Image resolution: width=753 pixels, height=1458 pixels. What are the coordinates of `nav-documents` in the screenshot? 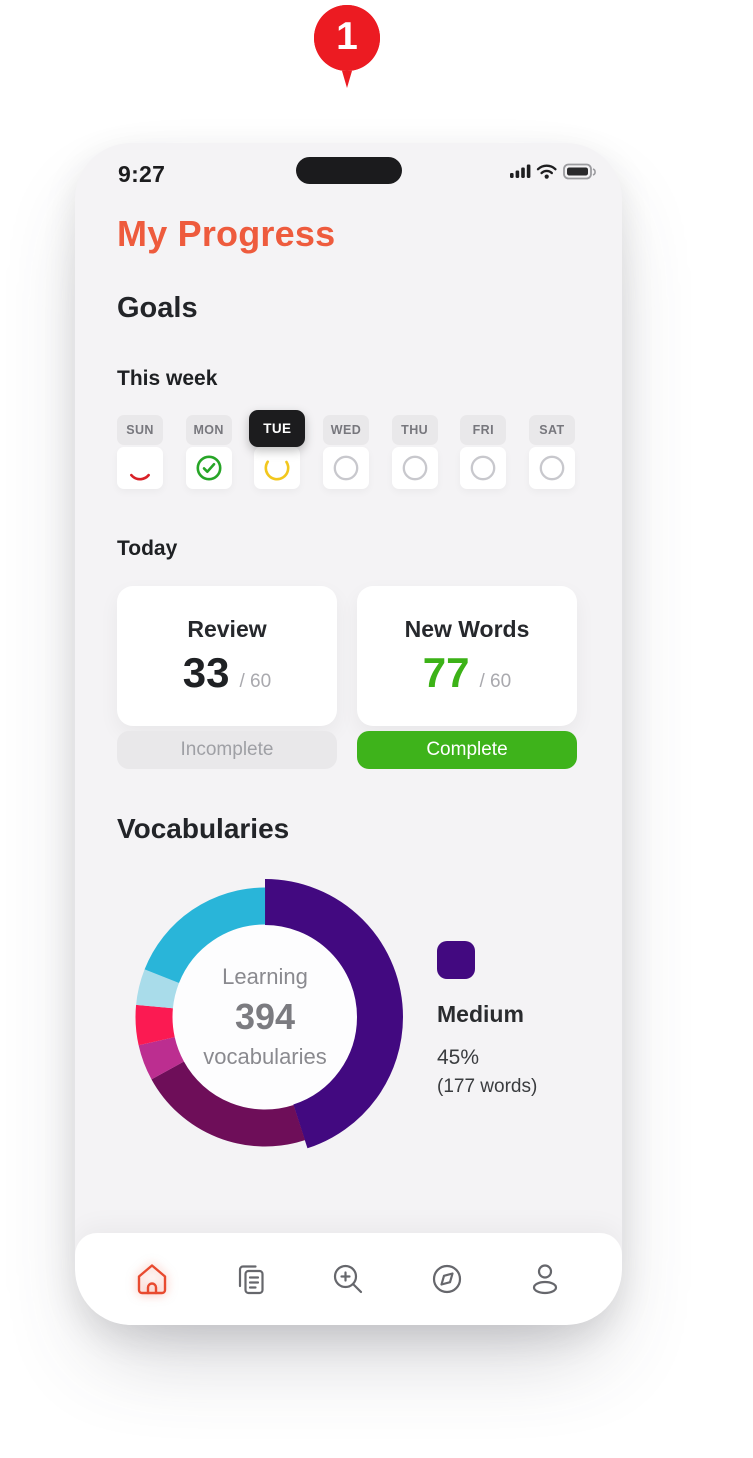 It's located at (250, 1279).